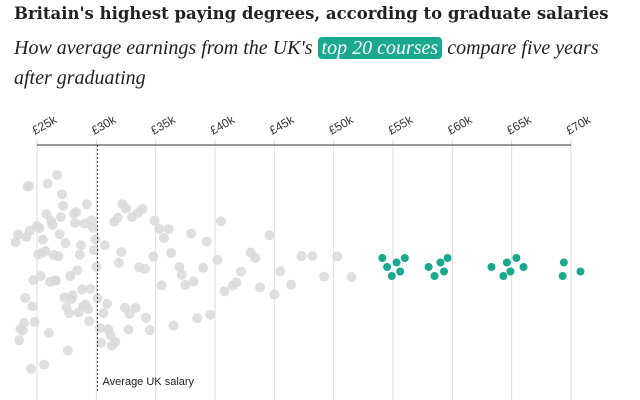  What do you see at coordinates (104, 125) in the screenshot?
I see `x-tick-label: £30k` at bounding box center [104, 125].